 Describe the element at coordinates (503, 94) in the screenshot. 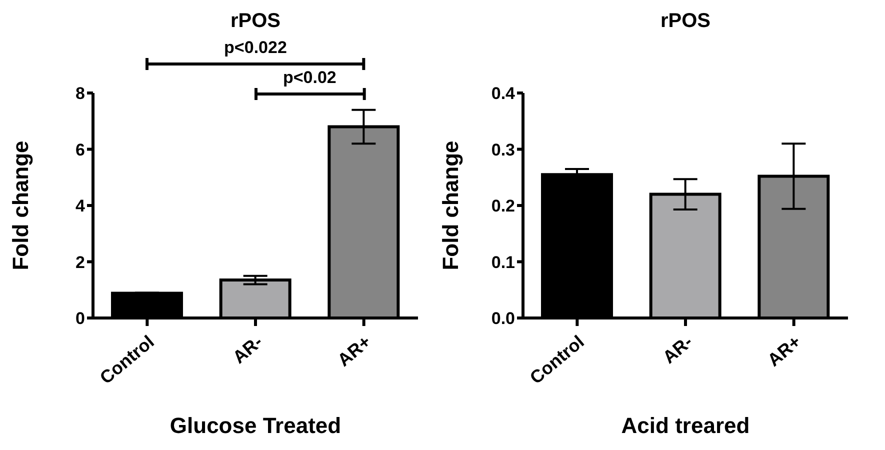

I see `y-tick-label: 0.4` at that location.